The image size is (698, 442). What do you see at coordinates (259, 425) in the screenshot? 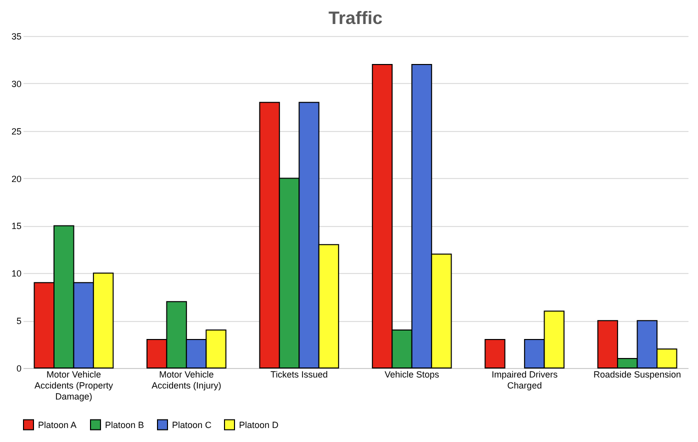
I see `legend-label: Platoon D` at bounding box center [259, 425].